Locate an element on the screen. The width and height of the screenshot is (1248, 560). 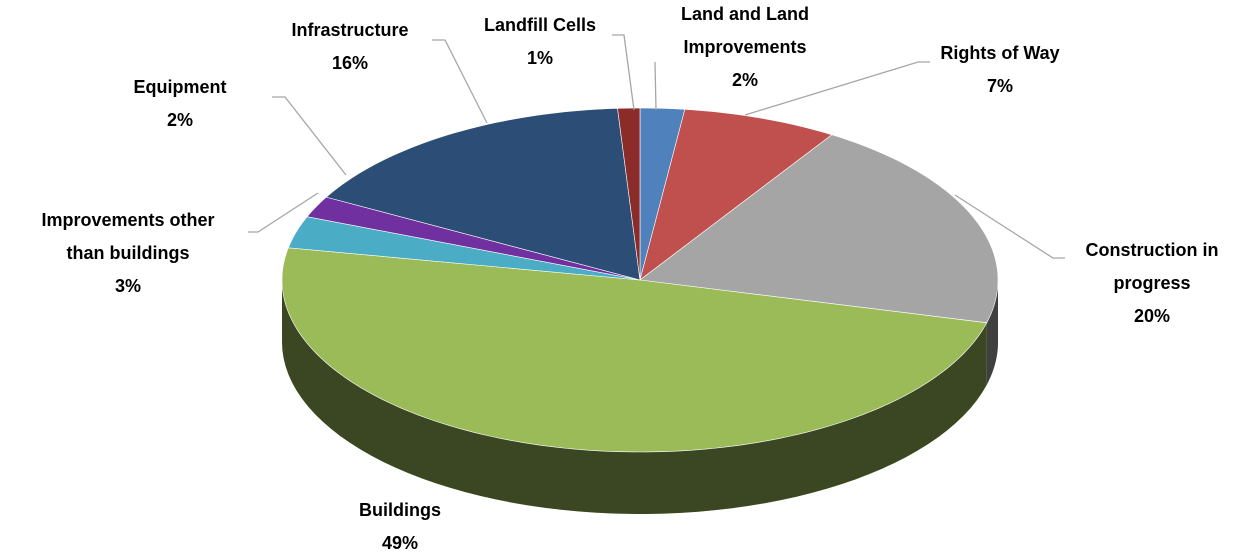
value-label: 7% is located at coordinates (999, 86).